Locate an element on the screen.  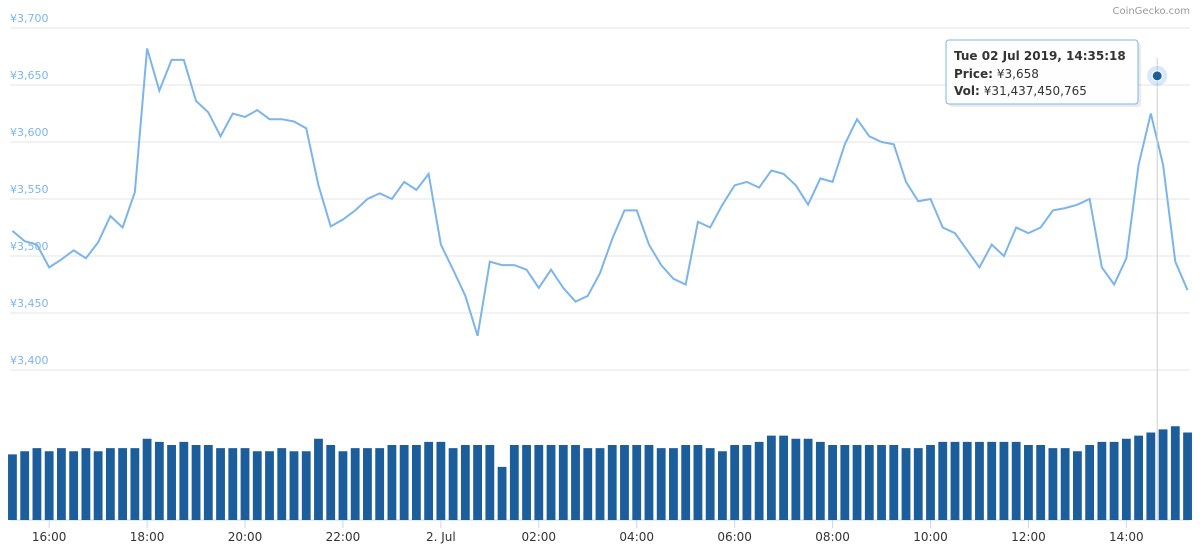
tooltip-date: Tue 02 Jul 2019, 14:35:18 is located at coordinates (1040, 56).